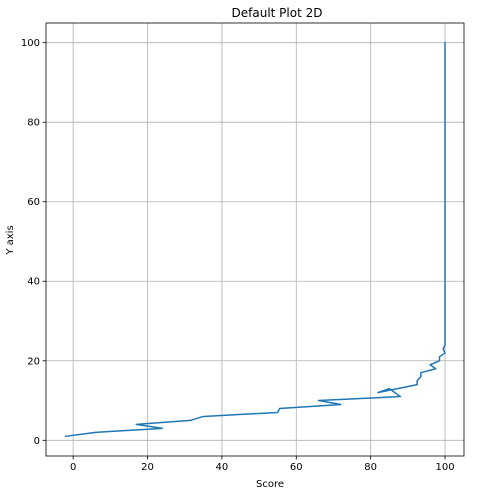 This screenshot has width=504, height=496. I want to click on y-tick-label: 40, so click(33, 282).